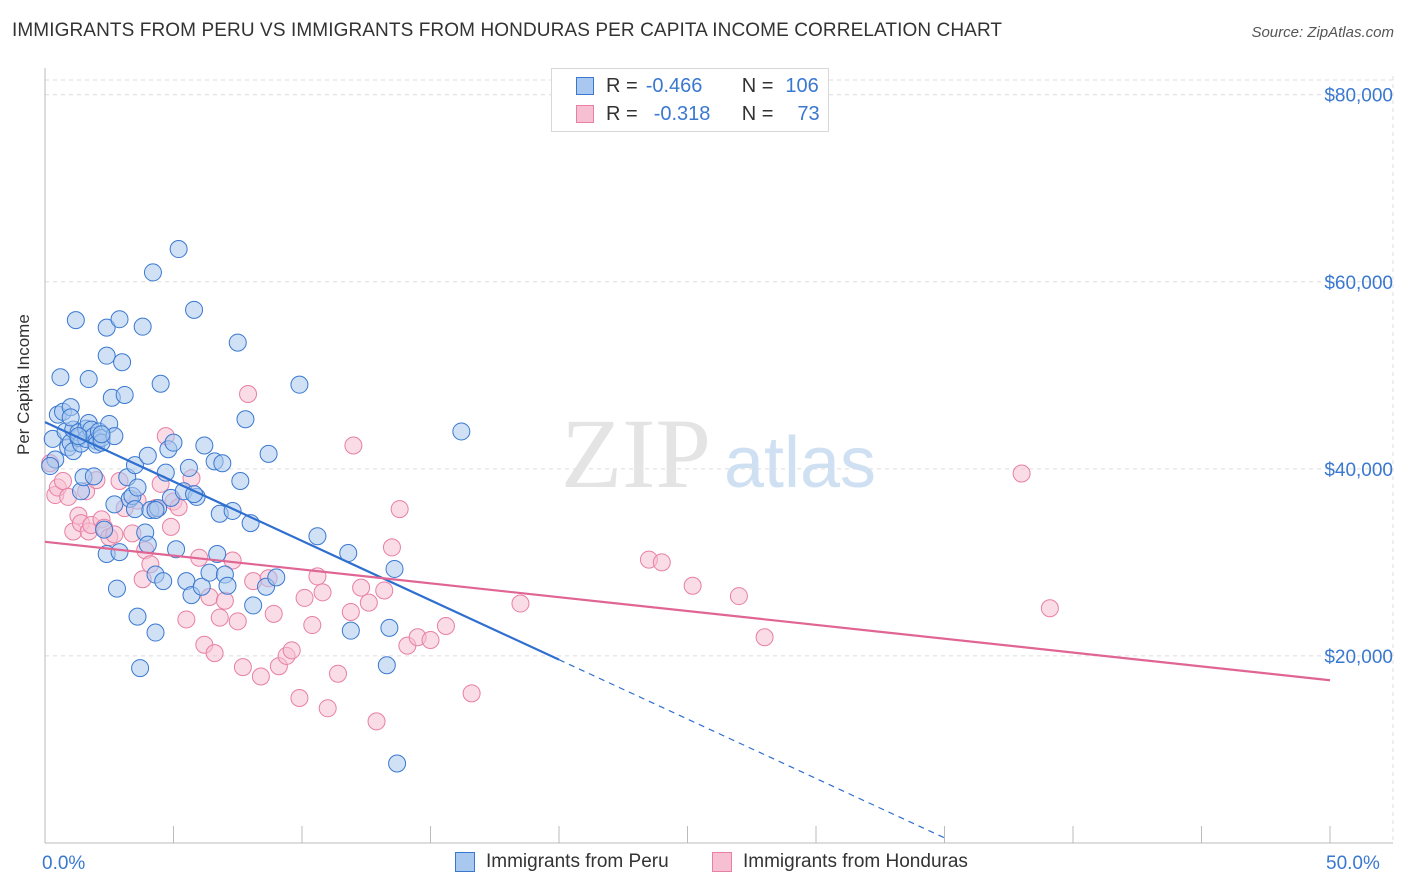 The image size is (1406, 892). Describe the element at coordinates (855, 861) in the screenshot. I see `legend-honduras-label: Immigrants from Honduras` at that location.